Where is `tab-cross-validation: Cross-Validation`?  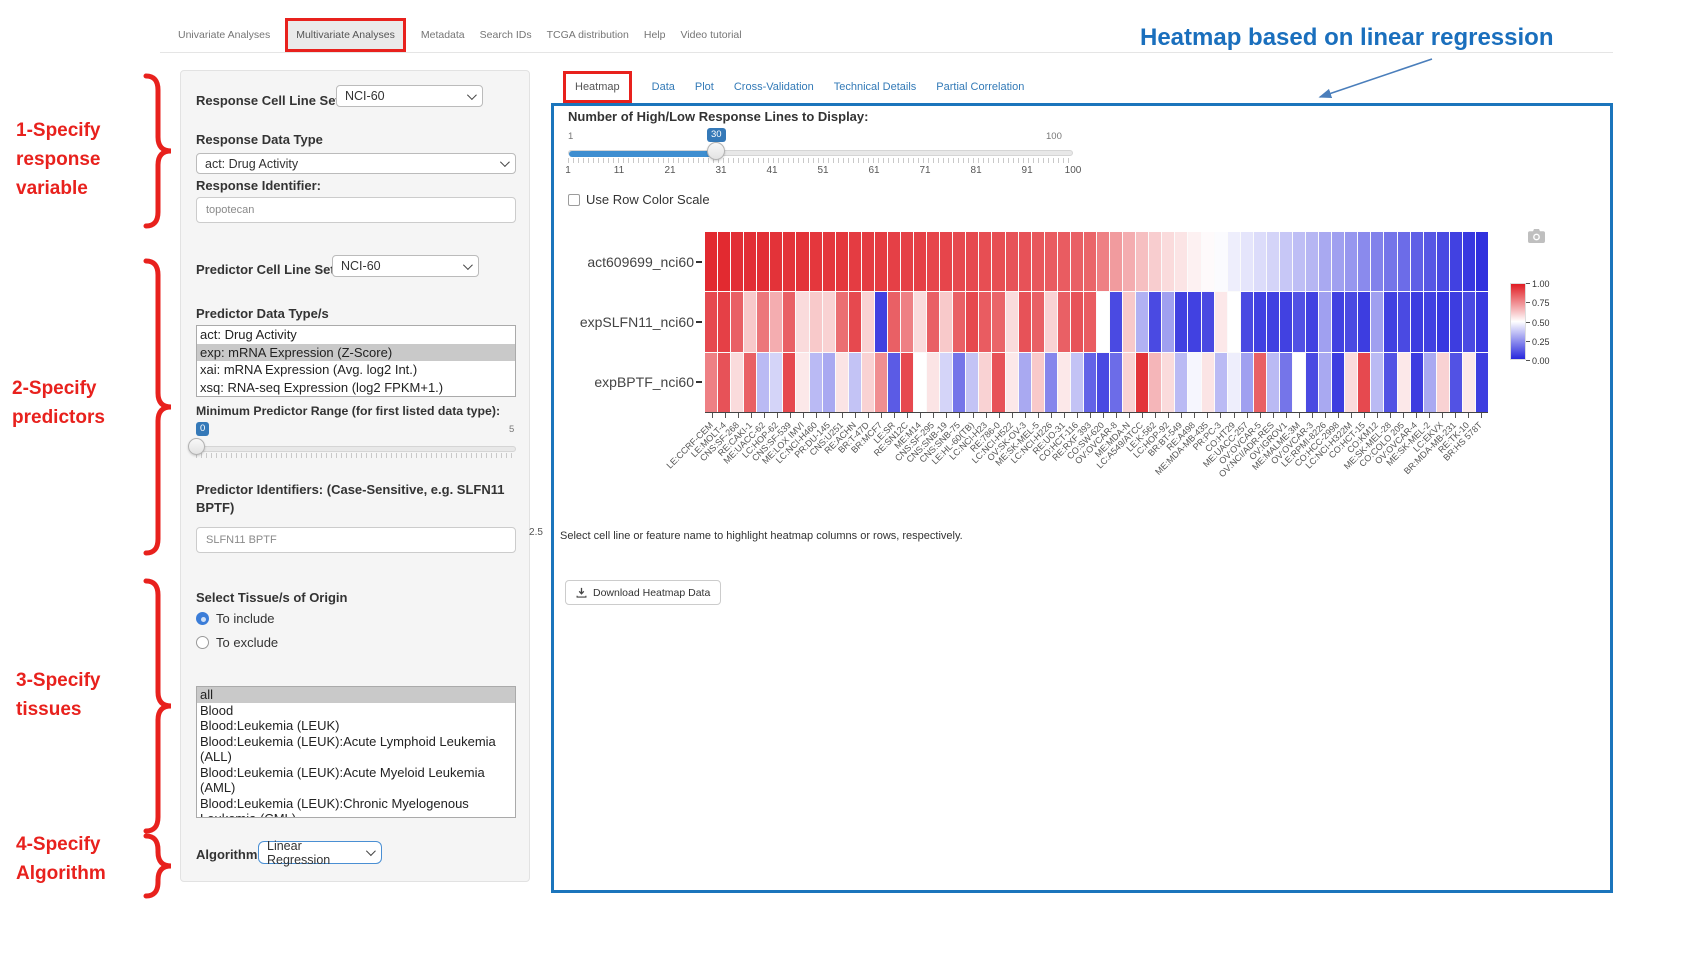 tab-cross-validation: Cross-Validation is located at coordinates (773, 87).